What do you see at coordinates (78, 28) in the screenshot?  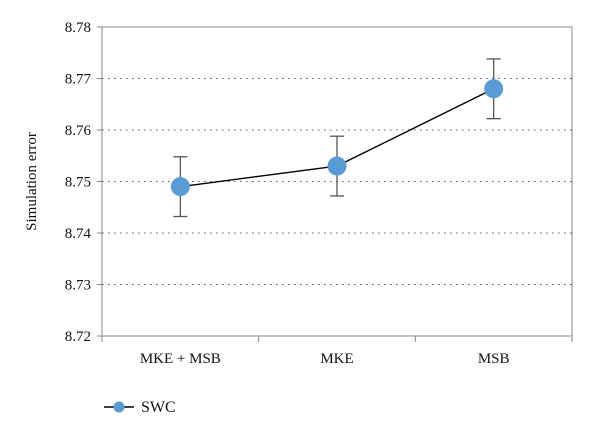 I see `y-tick-label: 8.78` at bounding box center [78, 28].